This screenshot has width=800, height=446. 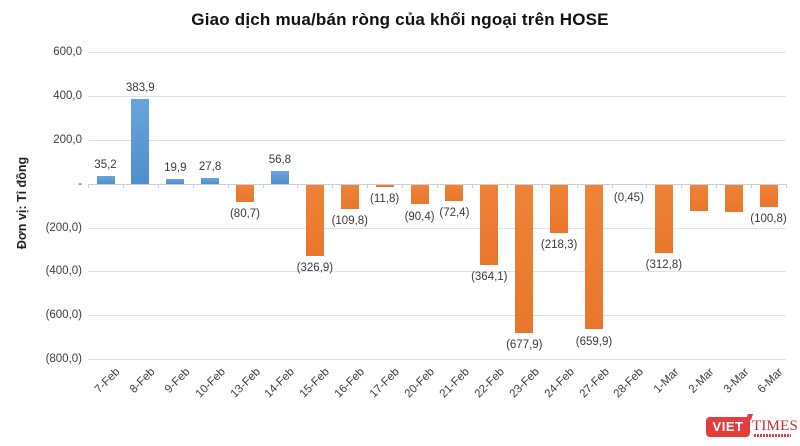 I want to click on x-axis-label: 21-Feb, so click(x=454, y=383).